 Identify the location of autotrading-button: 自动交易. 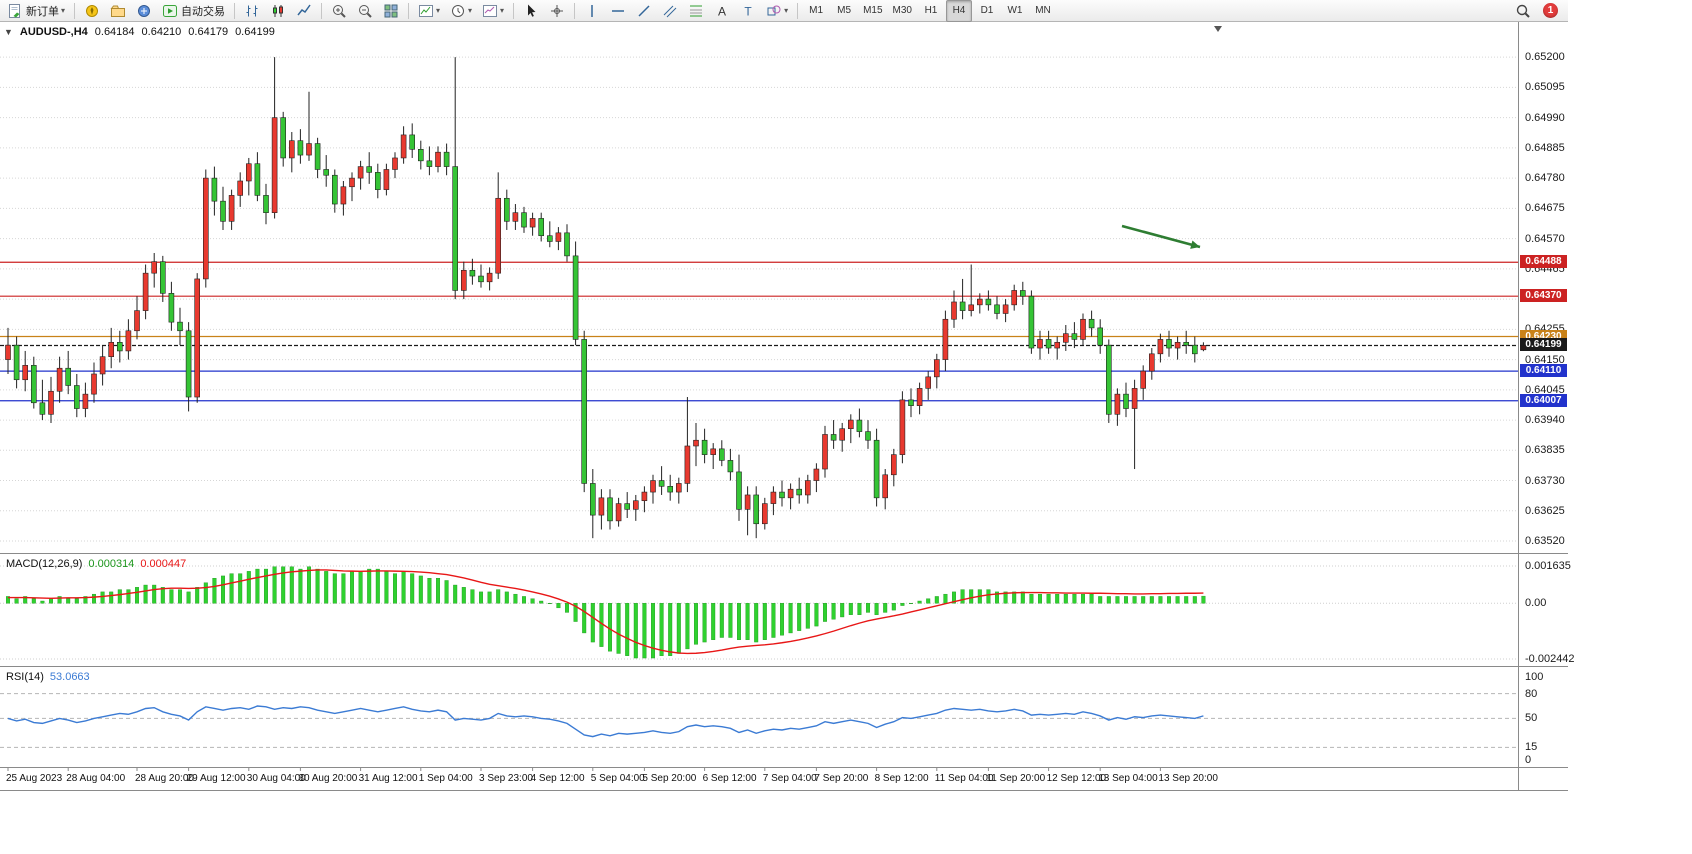
(193, 11).